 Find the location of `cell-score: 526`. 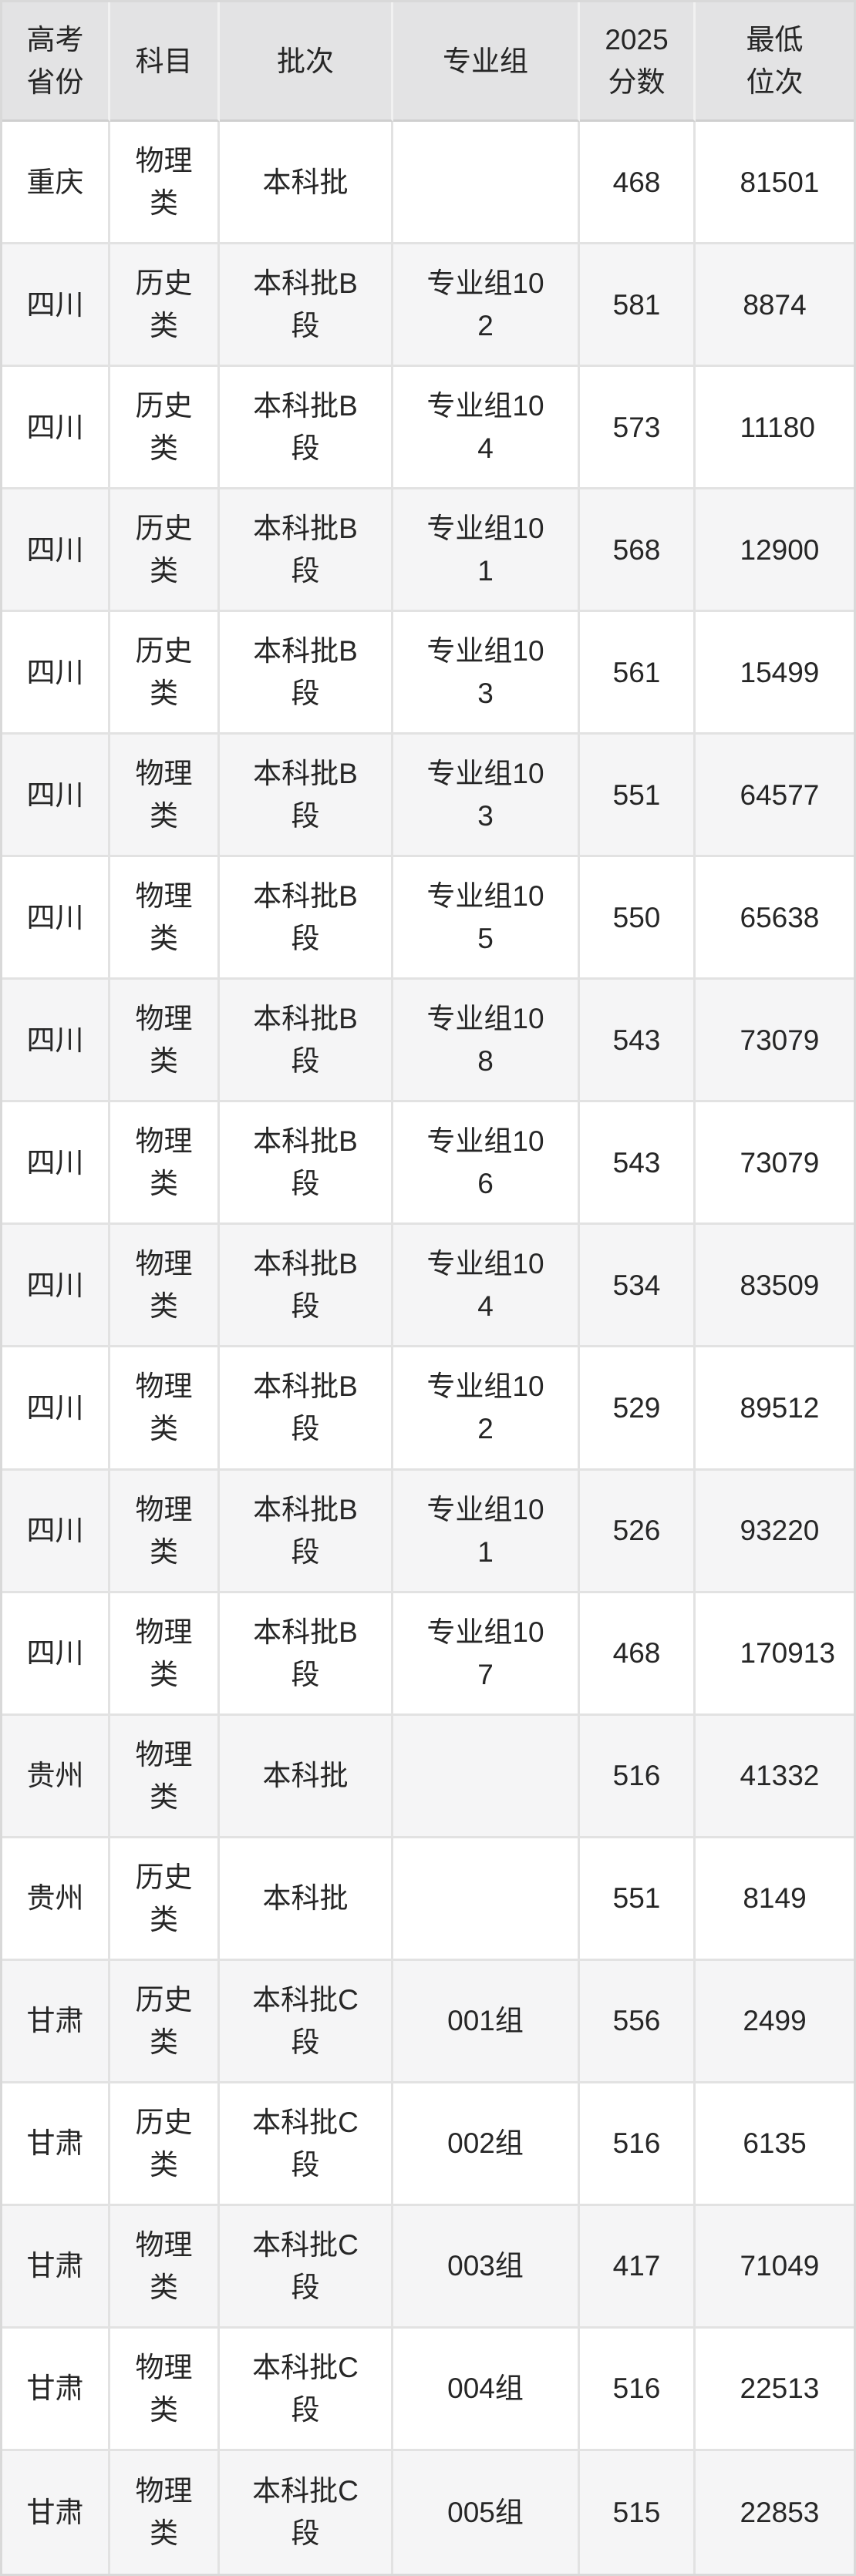

cell-score: 526 is located at coordinates (638, 1531).